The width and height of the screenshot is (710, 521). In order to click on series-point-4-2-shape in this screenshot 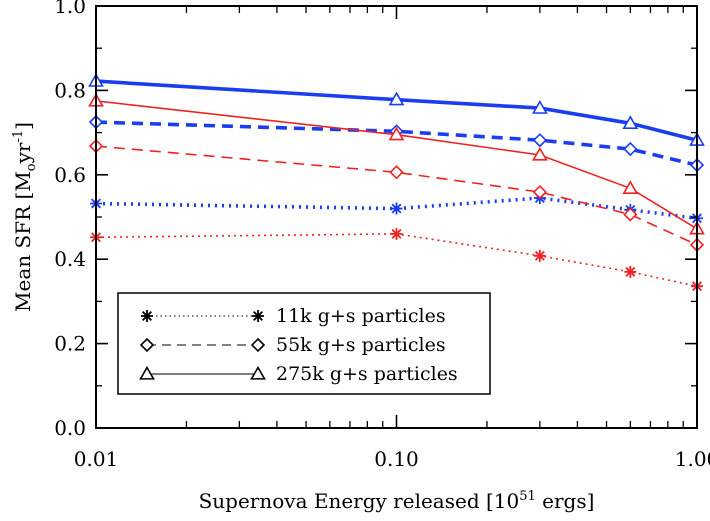, I will do `click(540, 192)`.